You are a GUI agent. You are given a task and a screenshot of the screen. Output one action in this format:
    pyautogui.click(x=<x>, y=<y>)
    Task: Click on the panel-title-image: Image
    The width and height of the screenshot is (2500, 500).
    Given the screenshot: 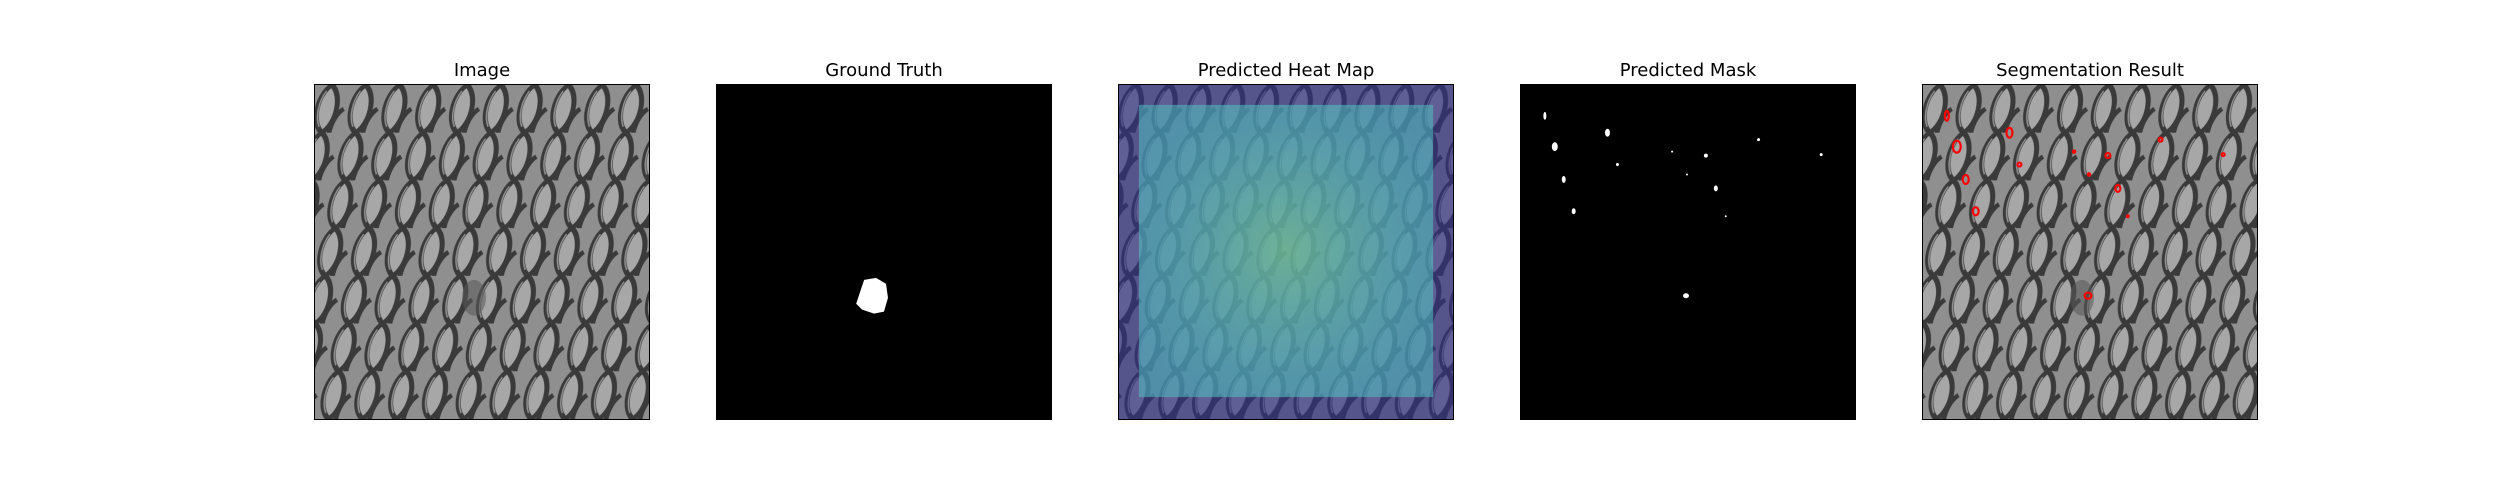 What is the action you would take?
    pyautogui.click(x=482, y=70)
    